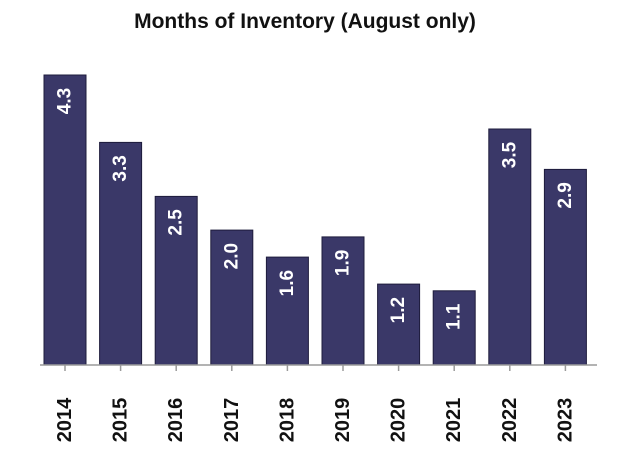 The height and width of the screenshot is (462, 640). What do you see at coordinates (565, 267) in the screenshot?
I see `bar-2023` at bounding box center [565, 267].